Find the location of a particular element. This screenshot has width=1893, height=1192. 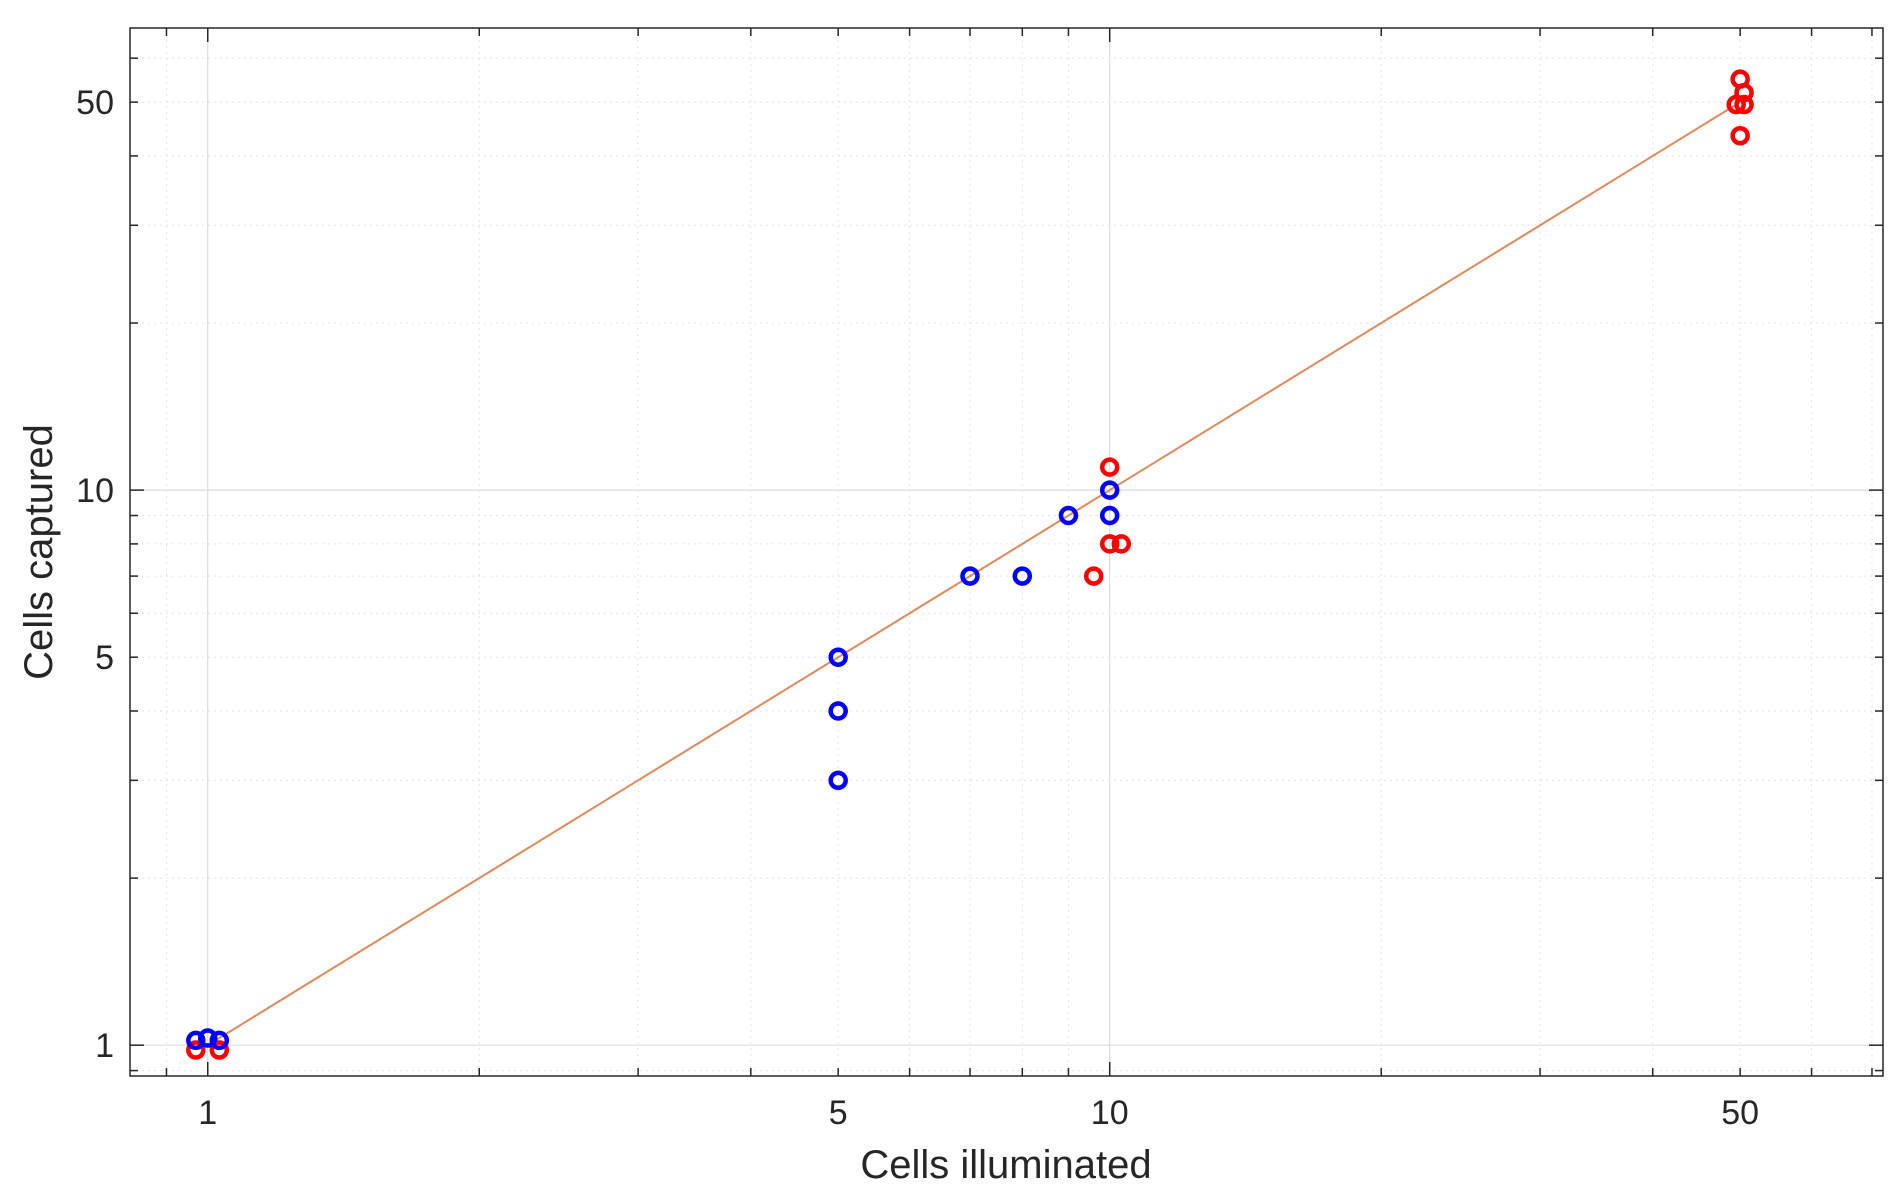

y-tick-label: 1 is located at coordinates (104, 1046).